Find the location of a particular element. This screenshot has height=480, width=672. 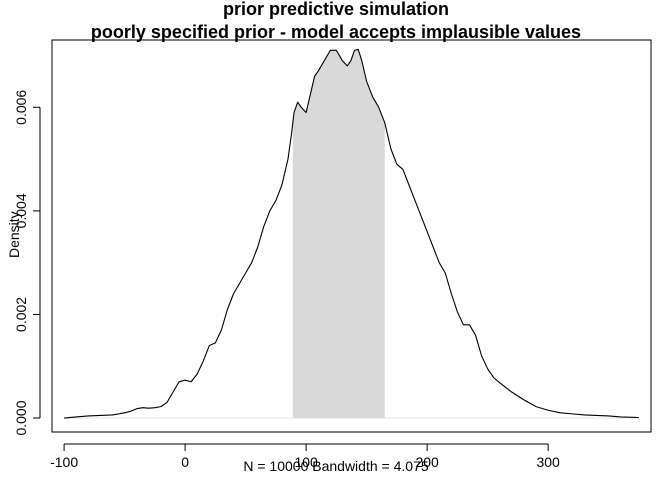

chart-title: prior predictive simulation is located at coordinates (336, 9).